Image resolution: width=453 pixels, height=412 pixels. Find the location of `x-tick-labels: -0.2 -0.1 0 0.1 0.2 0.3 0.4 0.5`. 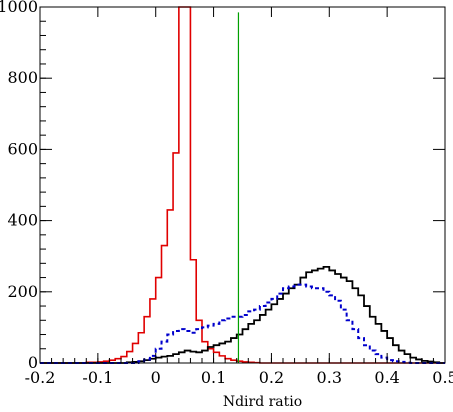

x-tick-labels: -0.2 -0.1 0 0.1 0.2 0.3 0.4 0.5 is located at coordinates (239, 377).